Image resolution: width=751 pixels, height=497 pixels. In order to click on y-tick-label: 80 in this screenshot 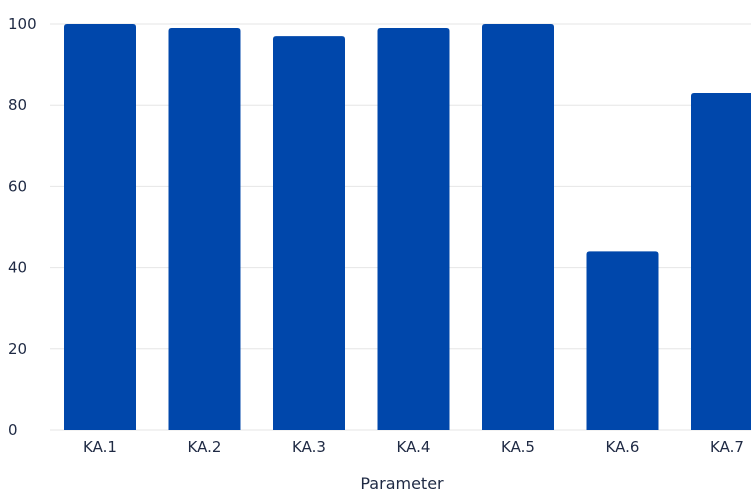, I will do `click(17, 105)`.